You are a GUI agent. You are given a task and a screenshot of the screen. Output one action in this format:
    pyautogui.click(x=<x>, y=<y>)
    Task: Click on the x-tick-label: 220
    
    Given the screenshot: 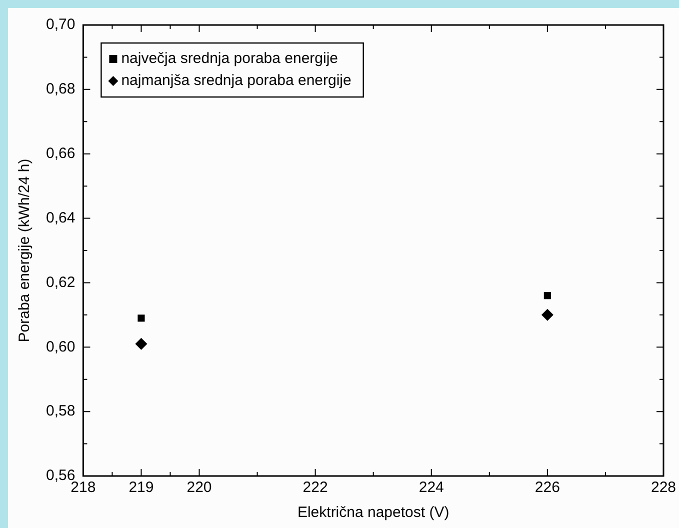 What is the action you would take?
    pyautogui.click(x=199, y=487)
    